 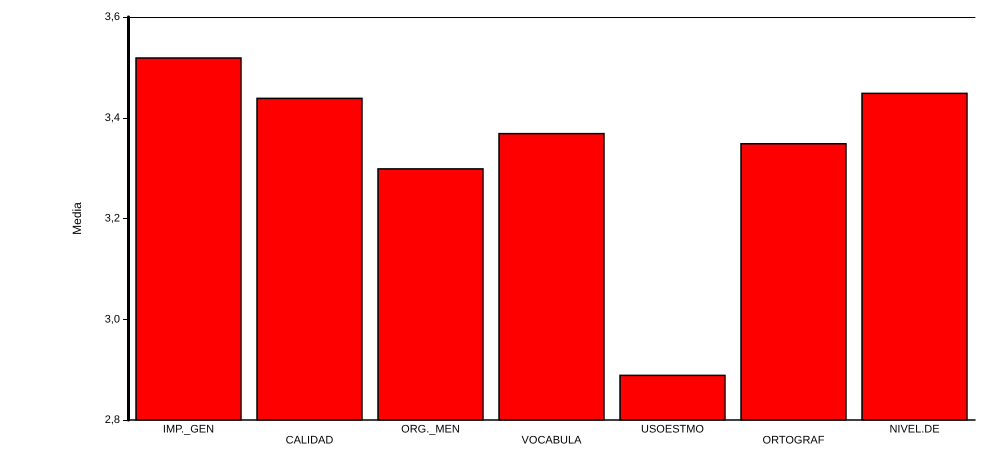 I want to click on x-tick-label: CALIDAD, so click(x=310, y=440).